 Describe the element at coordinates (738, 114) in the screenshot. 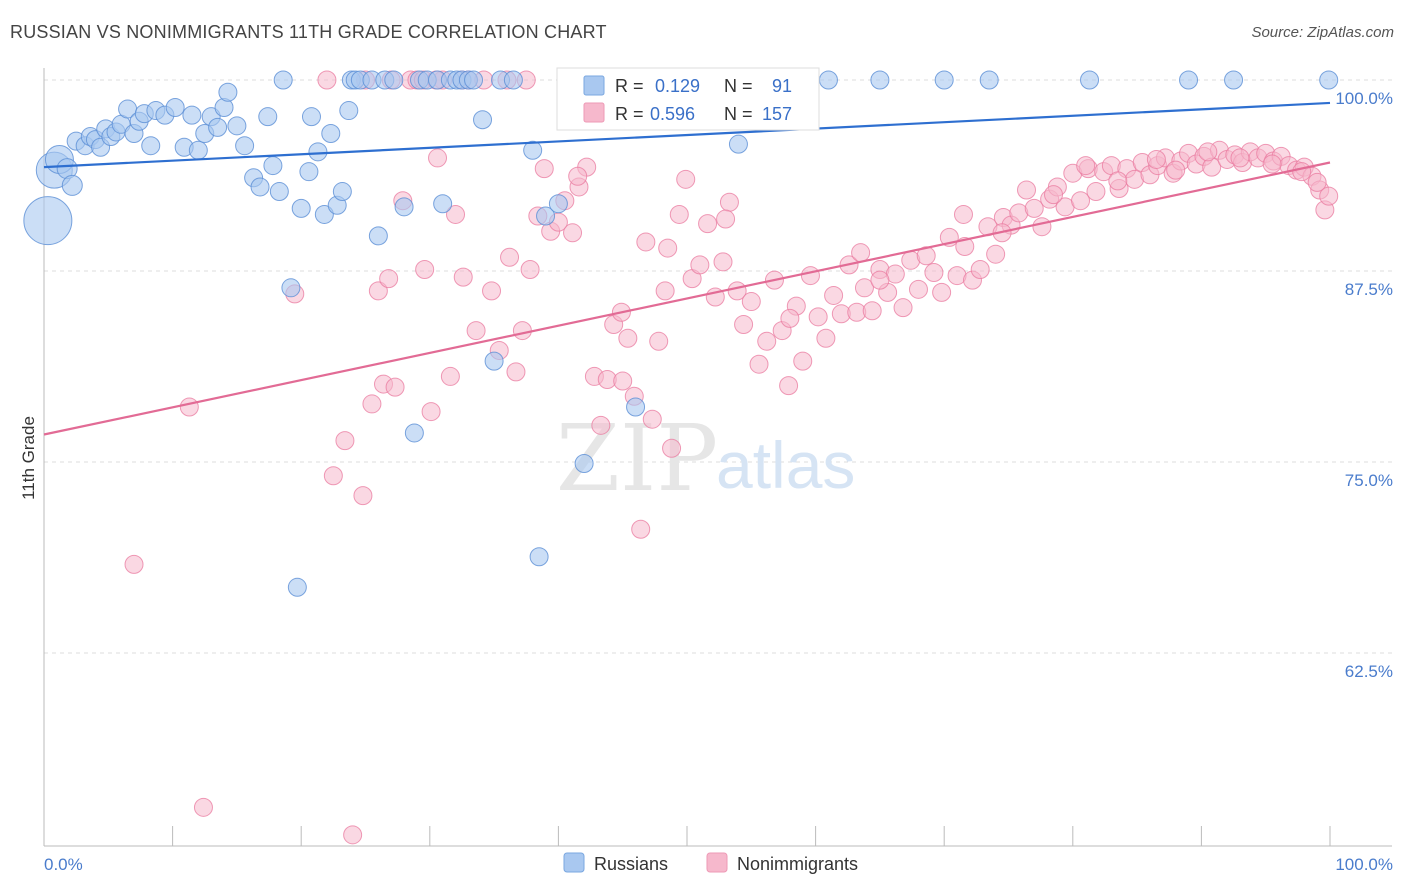

I see `legend-n-label-2: N =` at that location.